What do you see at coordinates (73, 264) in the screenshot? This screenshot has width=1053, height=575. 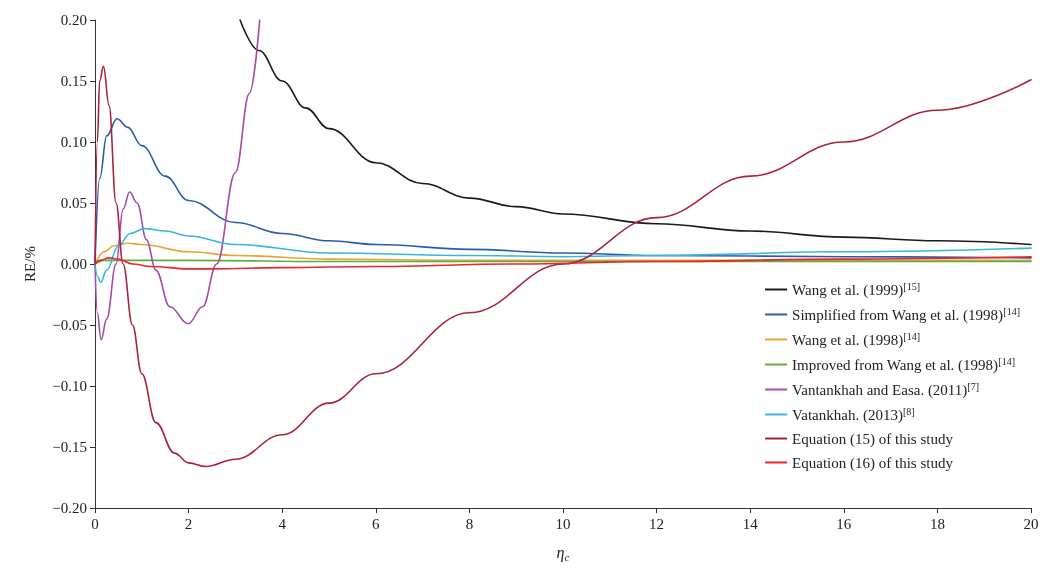 I see `y-tick-label: 0.00` at bounding box center [73, 264].